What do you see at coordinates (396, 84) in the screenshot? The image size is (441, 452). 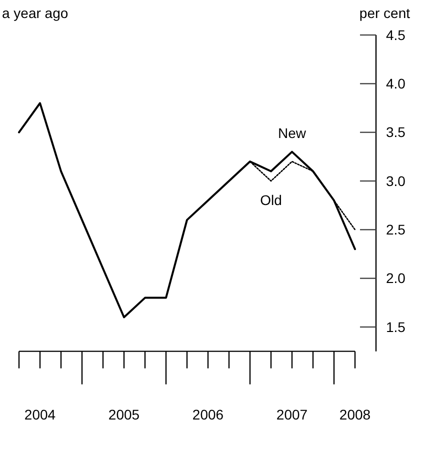 I see `y-tick-label: 4.0` at bounding box center [396, 84].